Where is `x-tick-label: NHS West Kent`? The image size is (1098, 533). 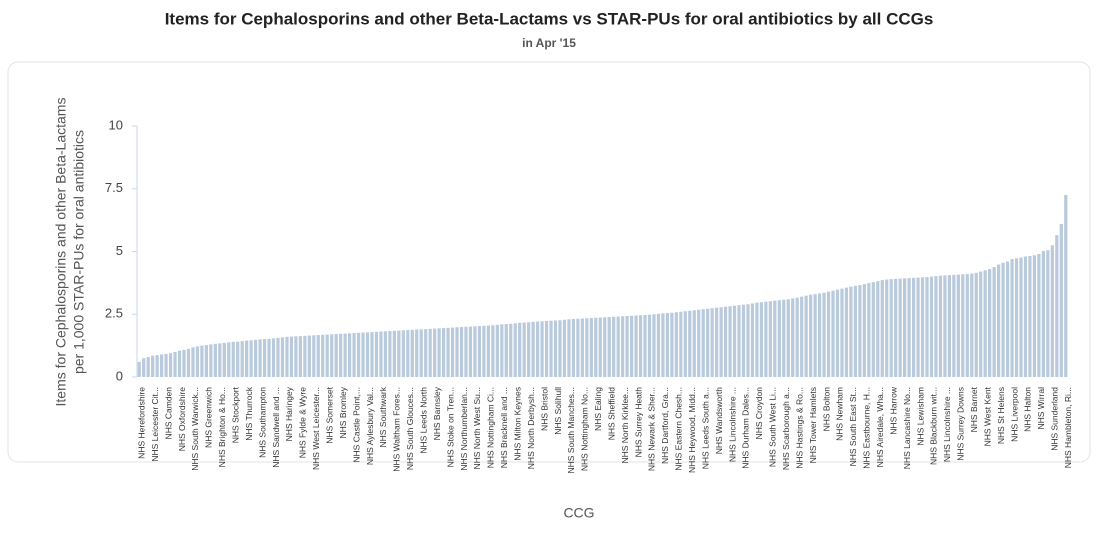
x-tick-label: NHS West Kent is located at coordinates (987, 416).